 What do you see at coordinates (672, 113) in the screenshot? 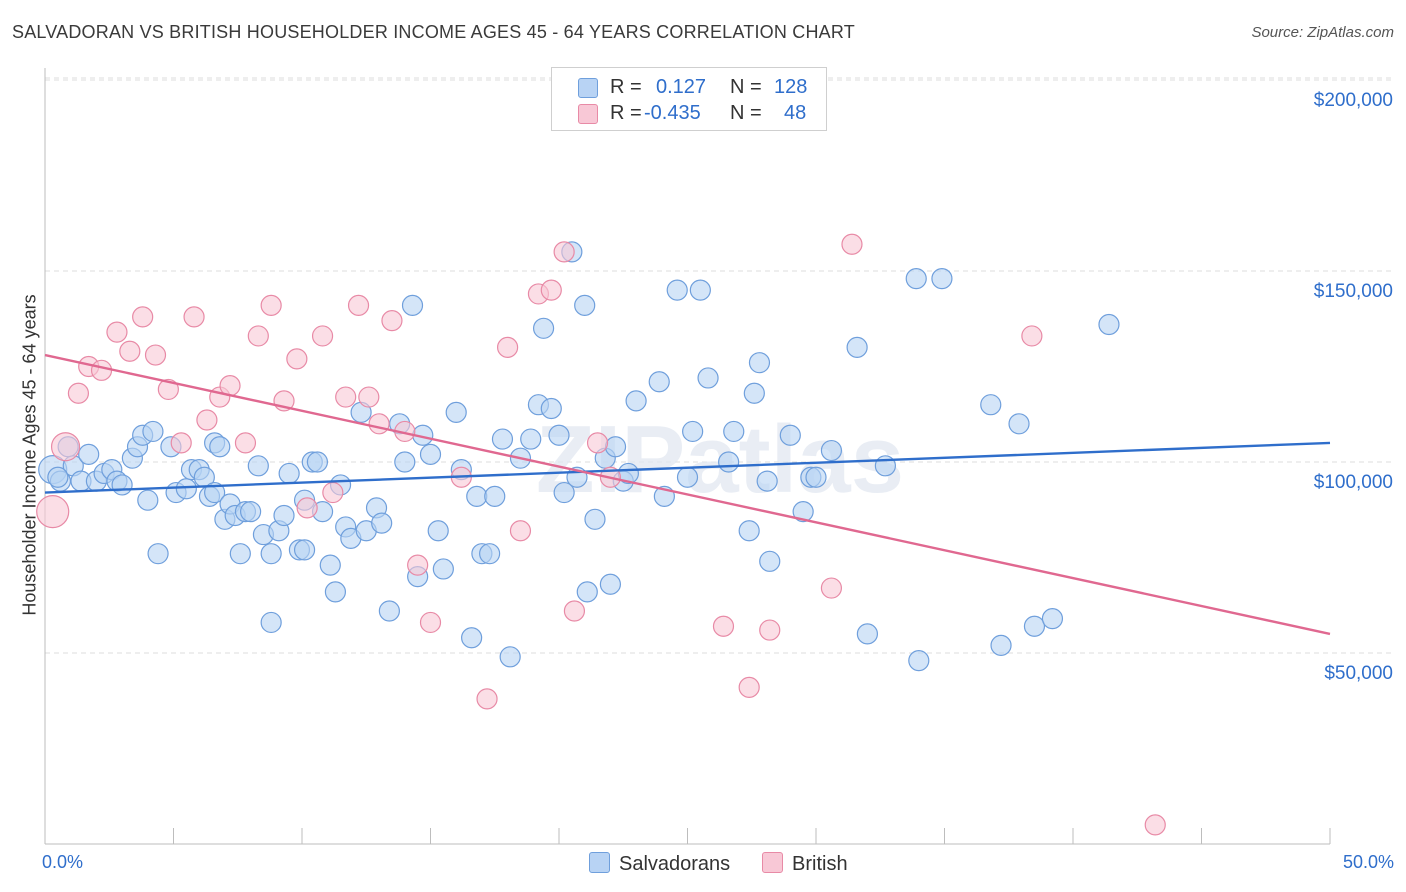
I see `r-value: -0.435` at bounding box center [672, 113].